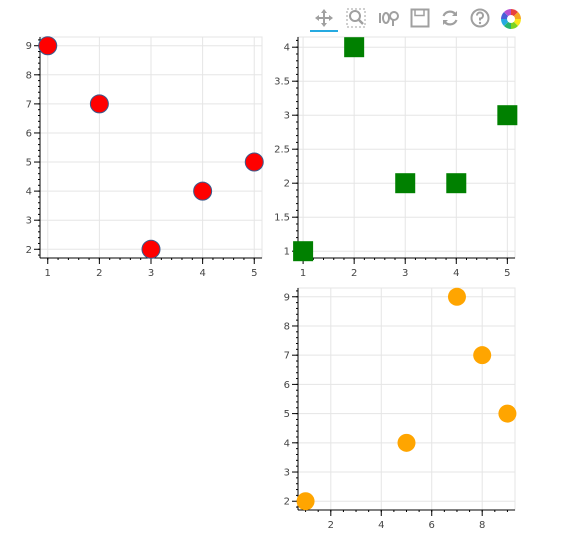  I want to click on help-tool, so click(480, 18).